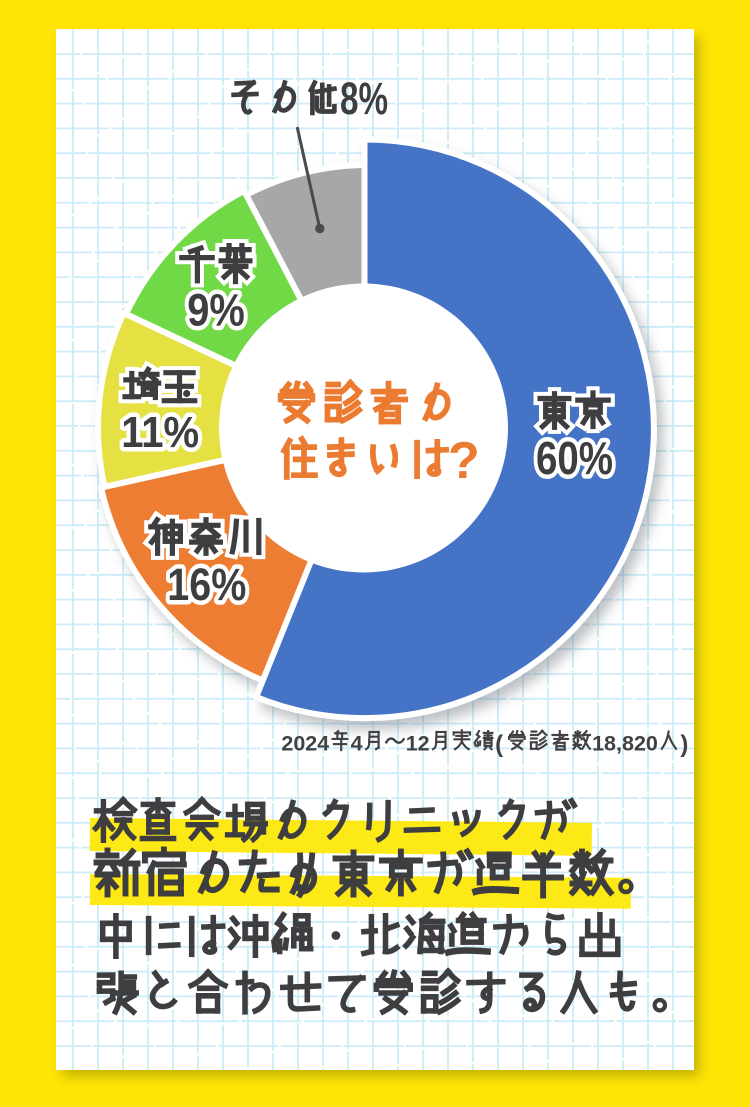 The height and width of the screenshot is (1107, 750). Describe the element at coordinates (305, 744) in the screenshot. I see `svg-text: 2024` at that location.